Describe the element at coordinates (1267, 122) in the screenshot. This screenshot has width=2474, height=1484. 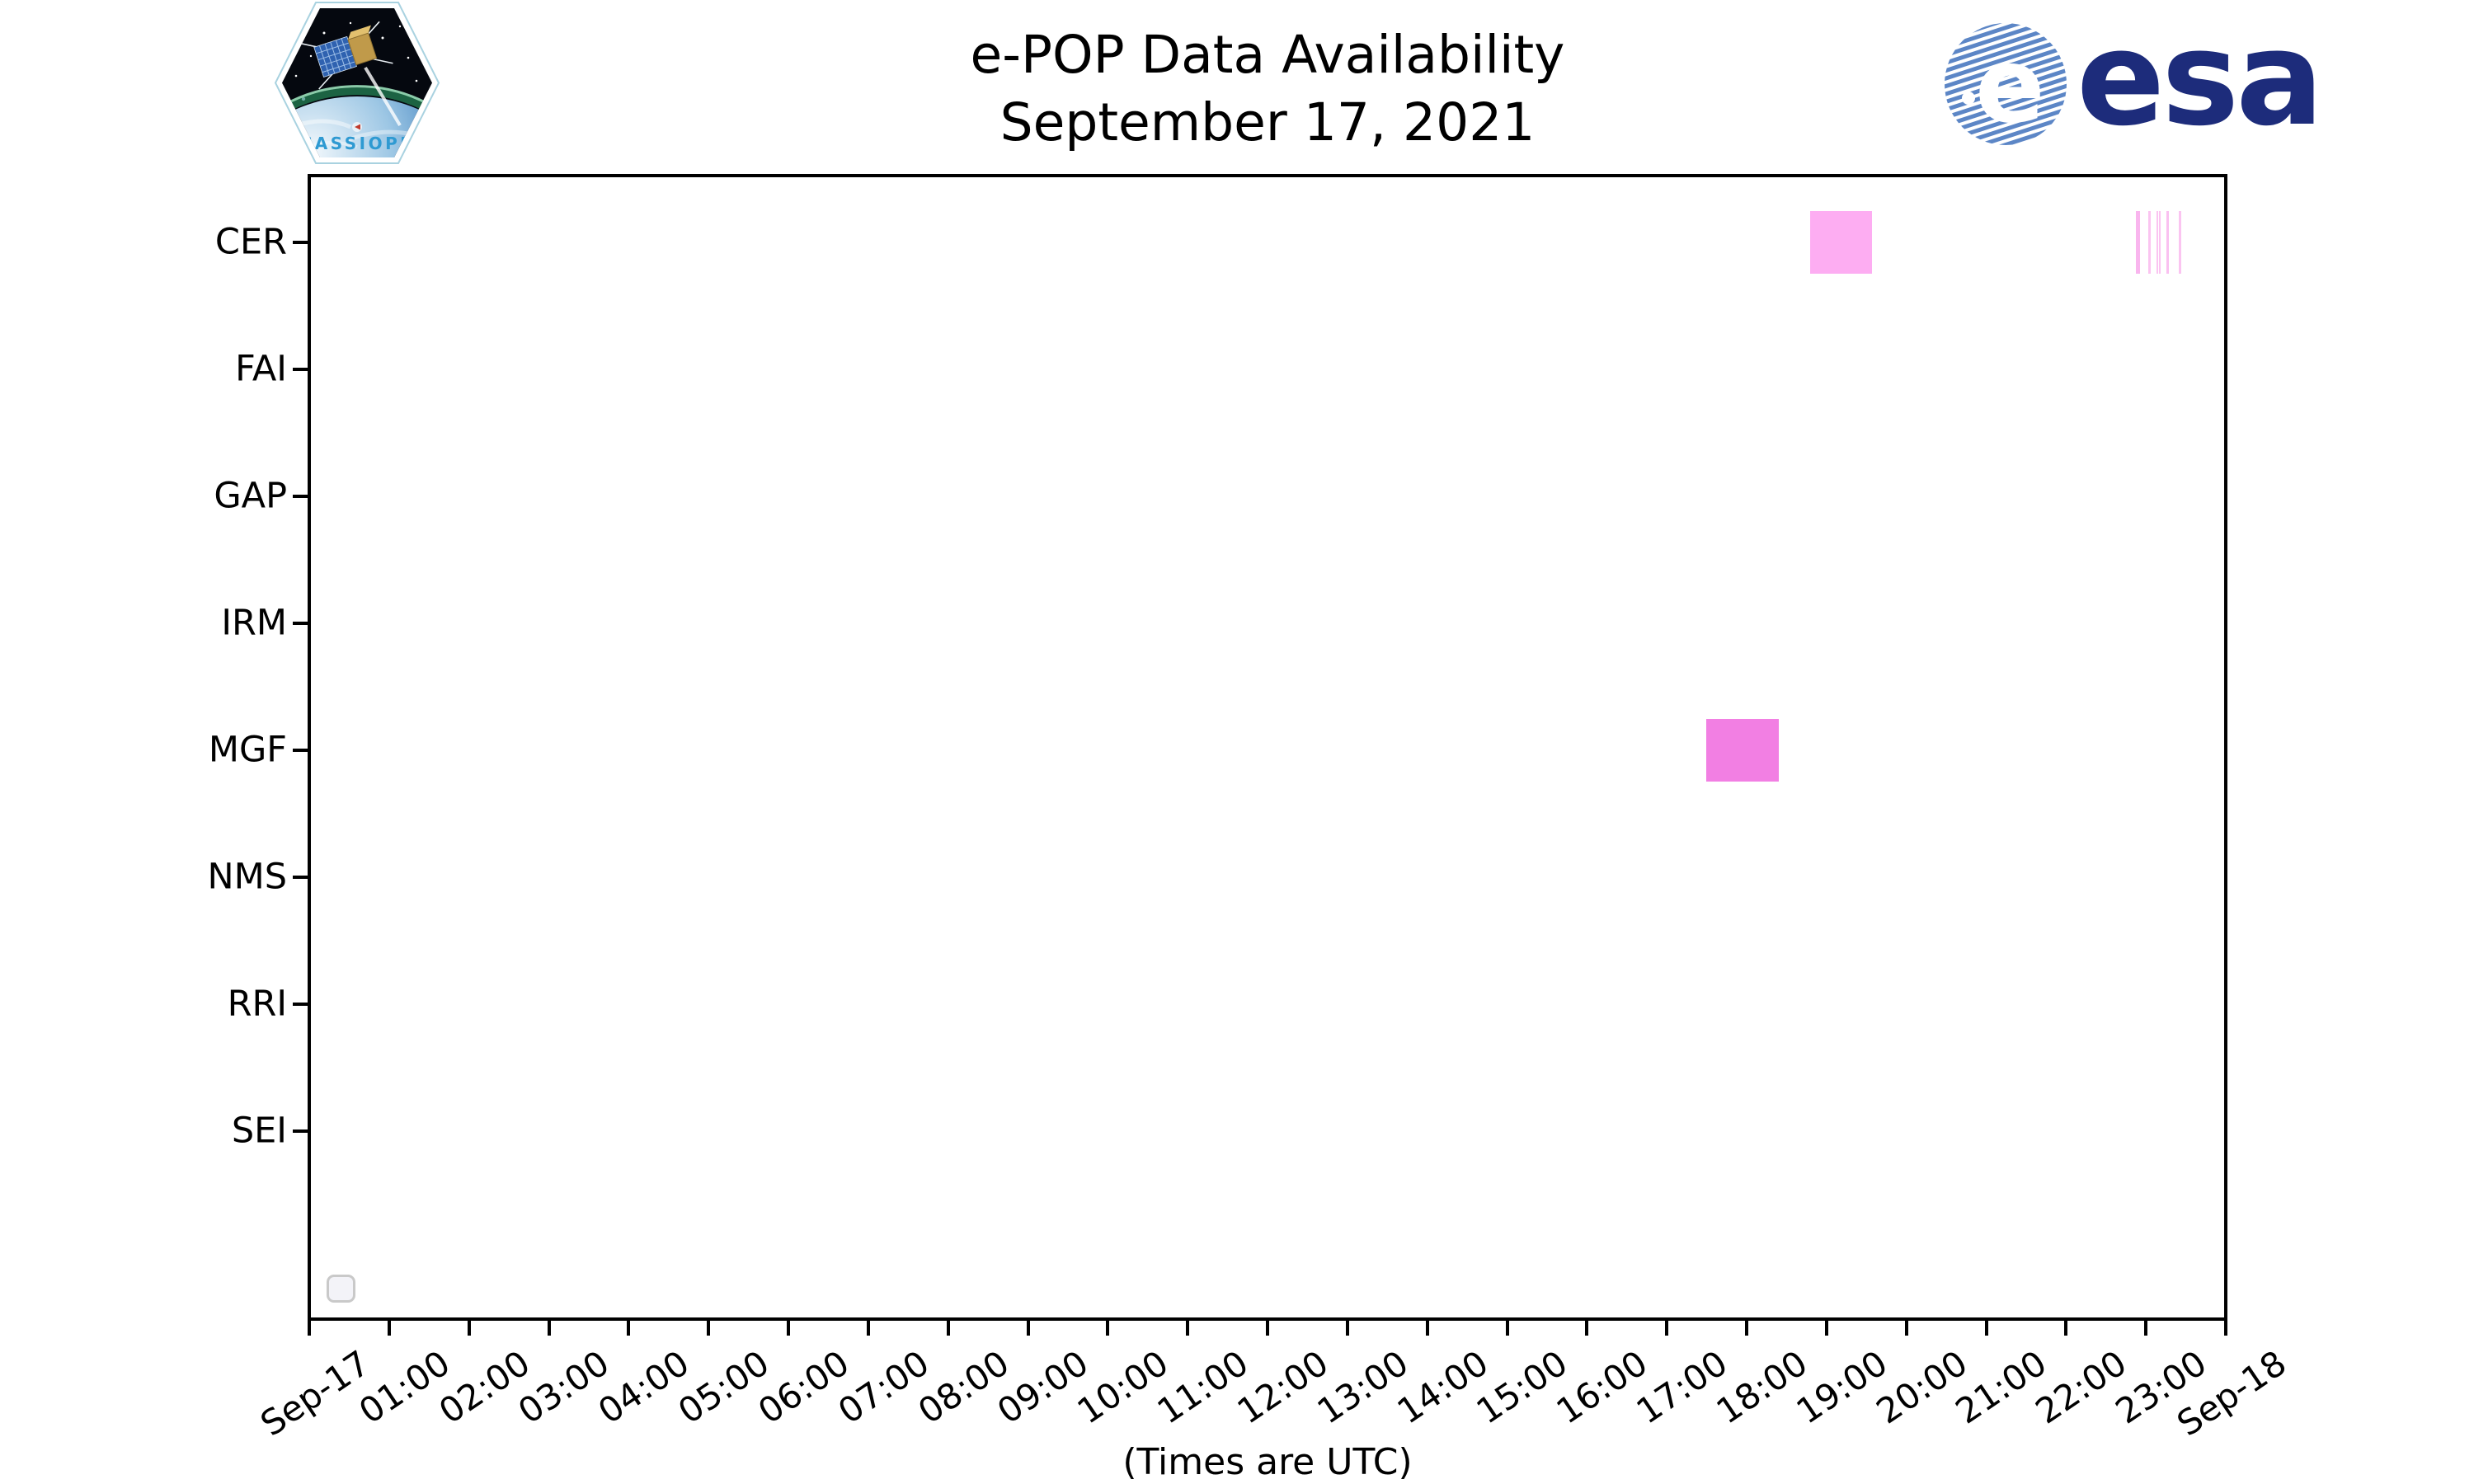
I see `page-subtitle: September 17, 2021` at that location.